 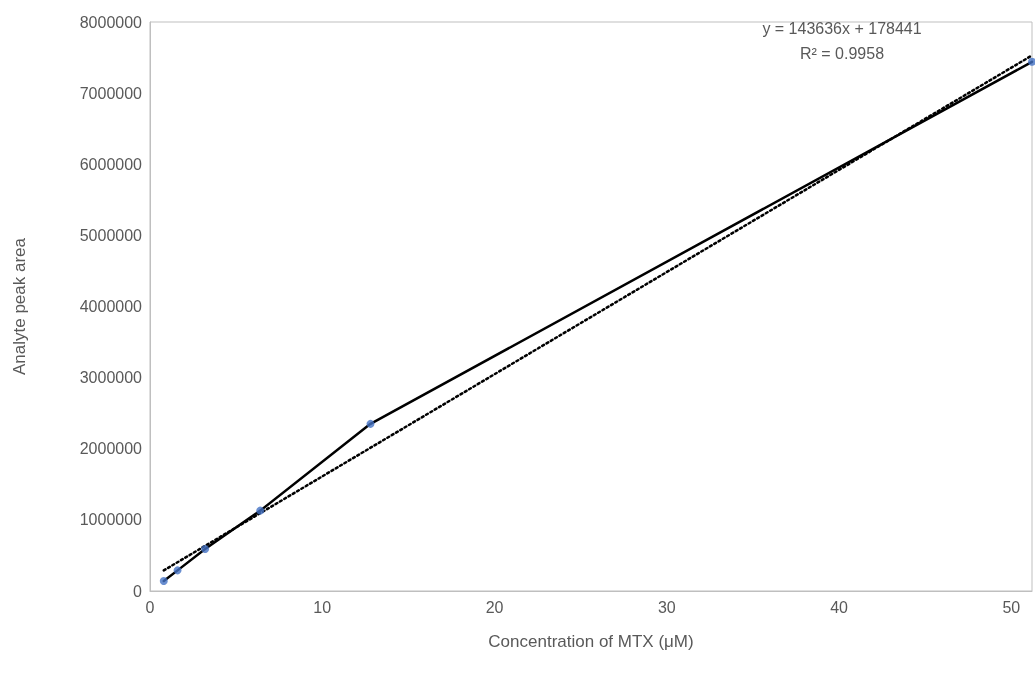 What do you see at coordinates (111, 164) in the screenshot?
I see `y-tick-label: 6000000` at bounding box center [111, 164].